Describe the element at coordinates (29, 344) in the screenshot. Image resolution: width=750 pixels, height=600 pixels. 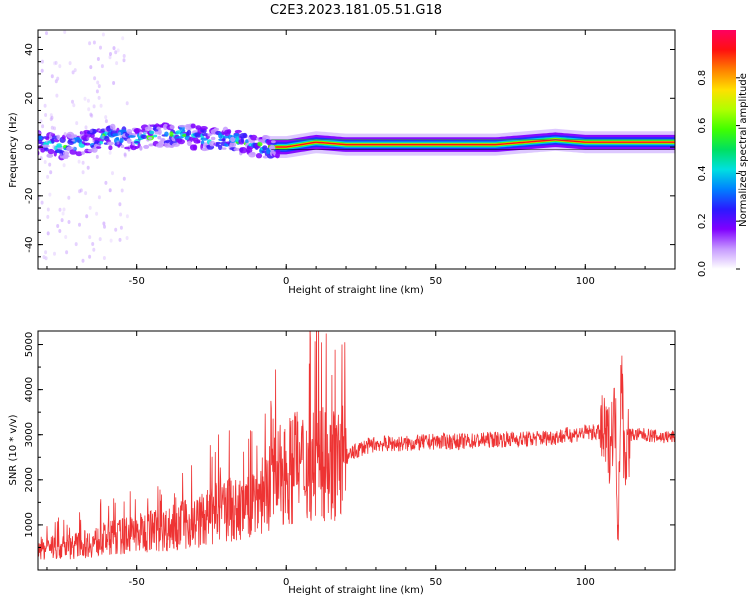
I see `y-tick-label: 5000` at that location.